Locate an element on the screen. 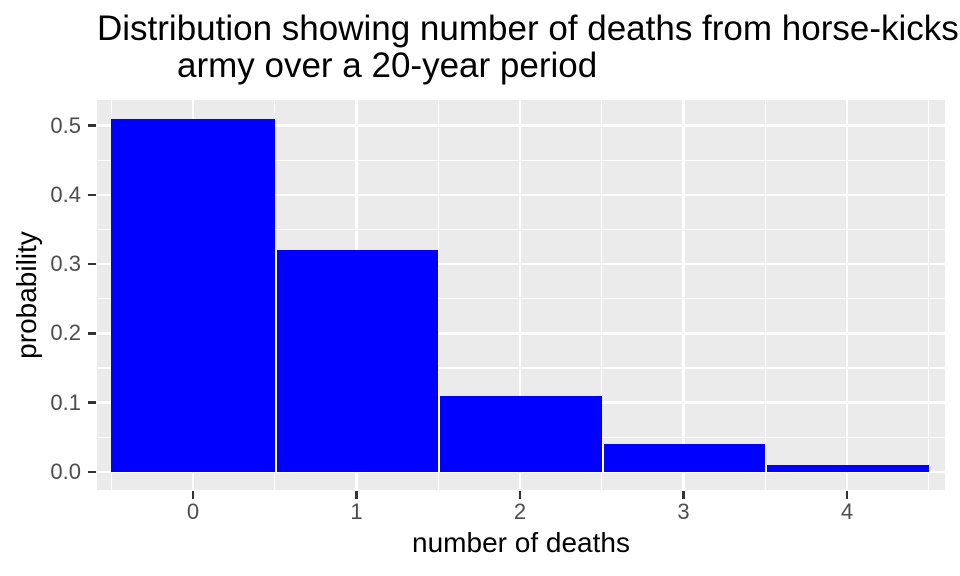 The height and width of the screenshot is (576, 960). plot-title-line2: army over a 20-year period is located at coordinates (387, 65).